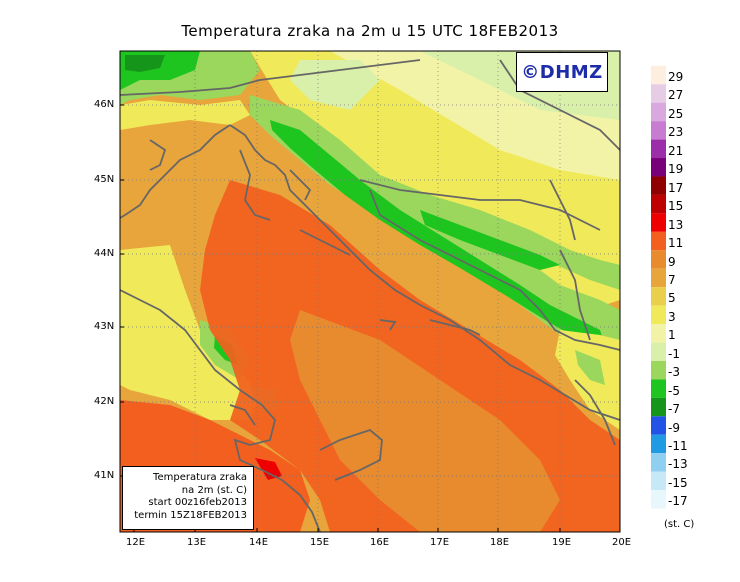 The width and height of the screenshot is (740, 582). What do you see at coordinates (672, 261) in the screenshot?
I see `legend-label: 9` at bounding box center [672, 261].